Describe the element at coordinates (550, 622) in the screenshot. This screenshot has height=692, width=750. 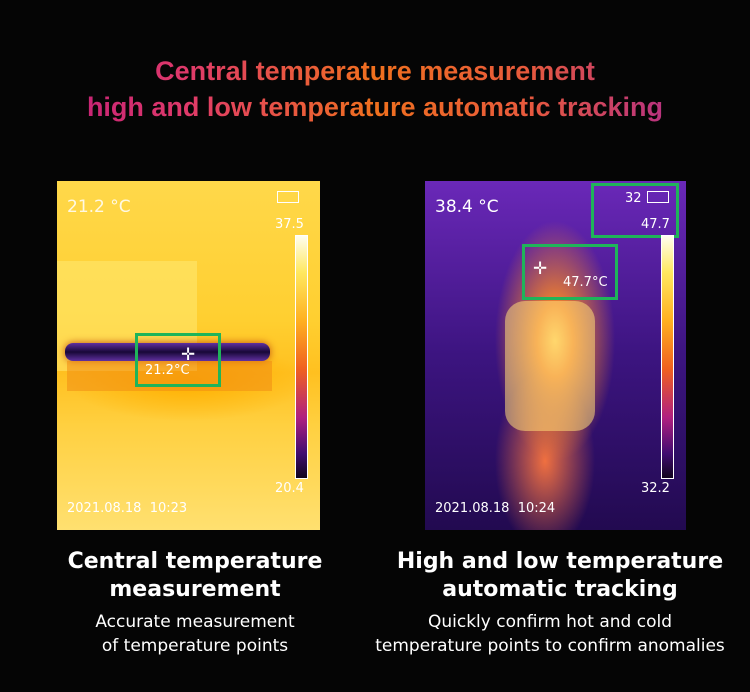
I see `text-line: Quickly confirm hot and cold` at that location.